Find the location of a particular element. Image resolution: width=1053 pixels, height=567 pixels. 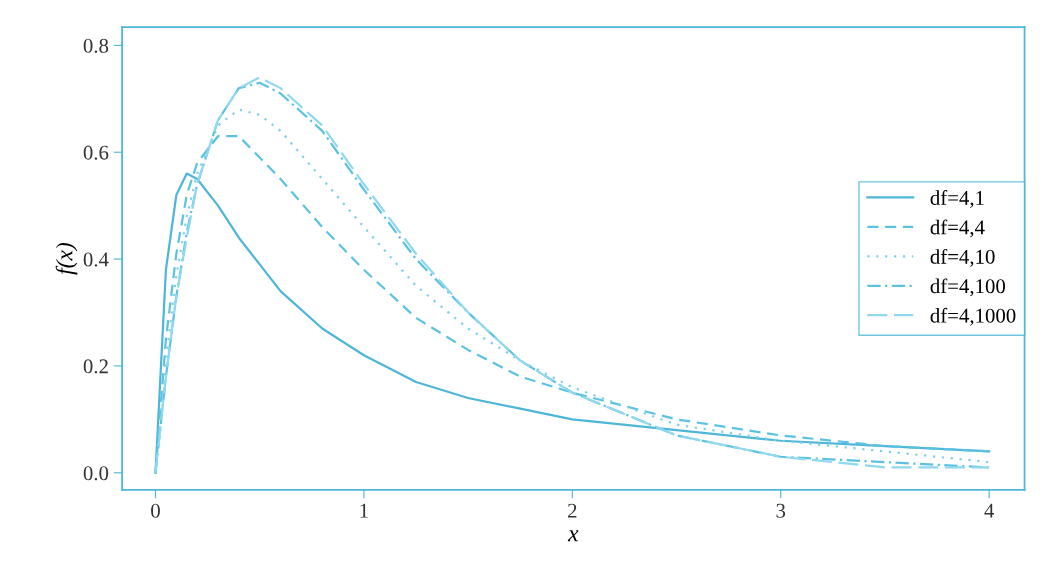

x-tick-label: 0 is located at coordinates (155, 510).